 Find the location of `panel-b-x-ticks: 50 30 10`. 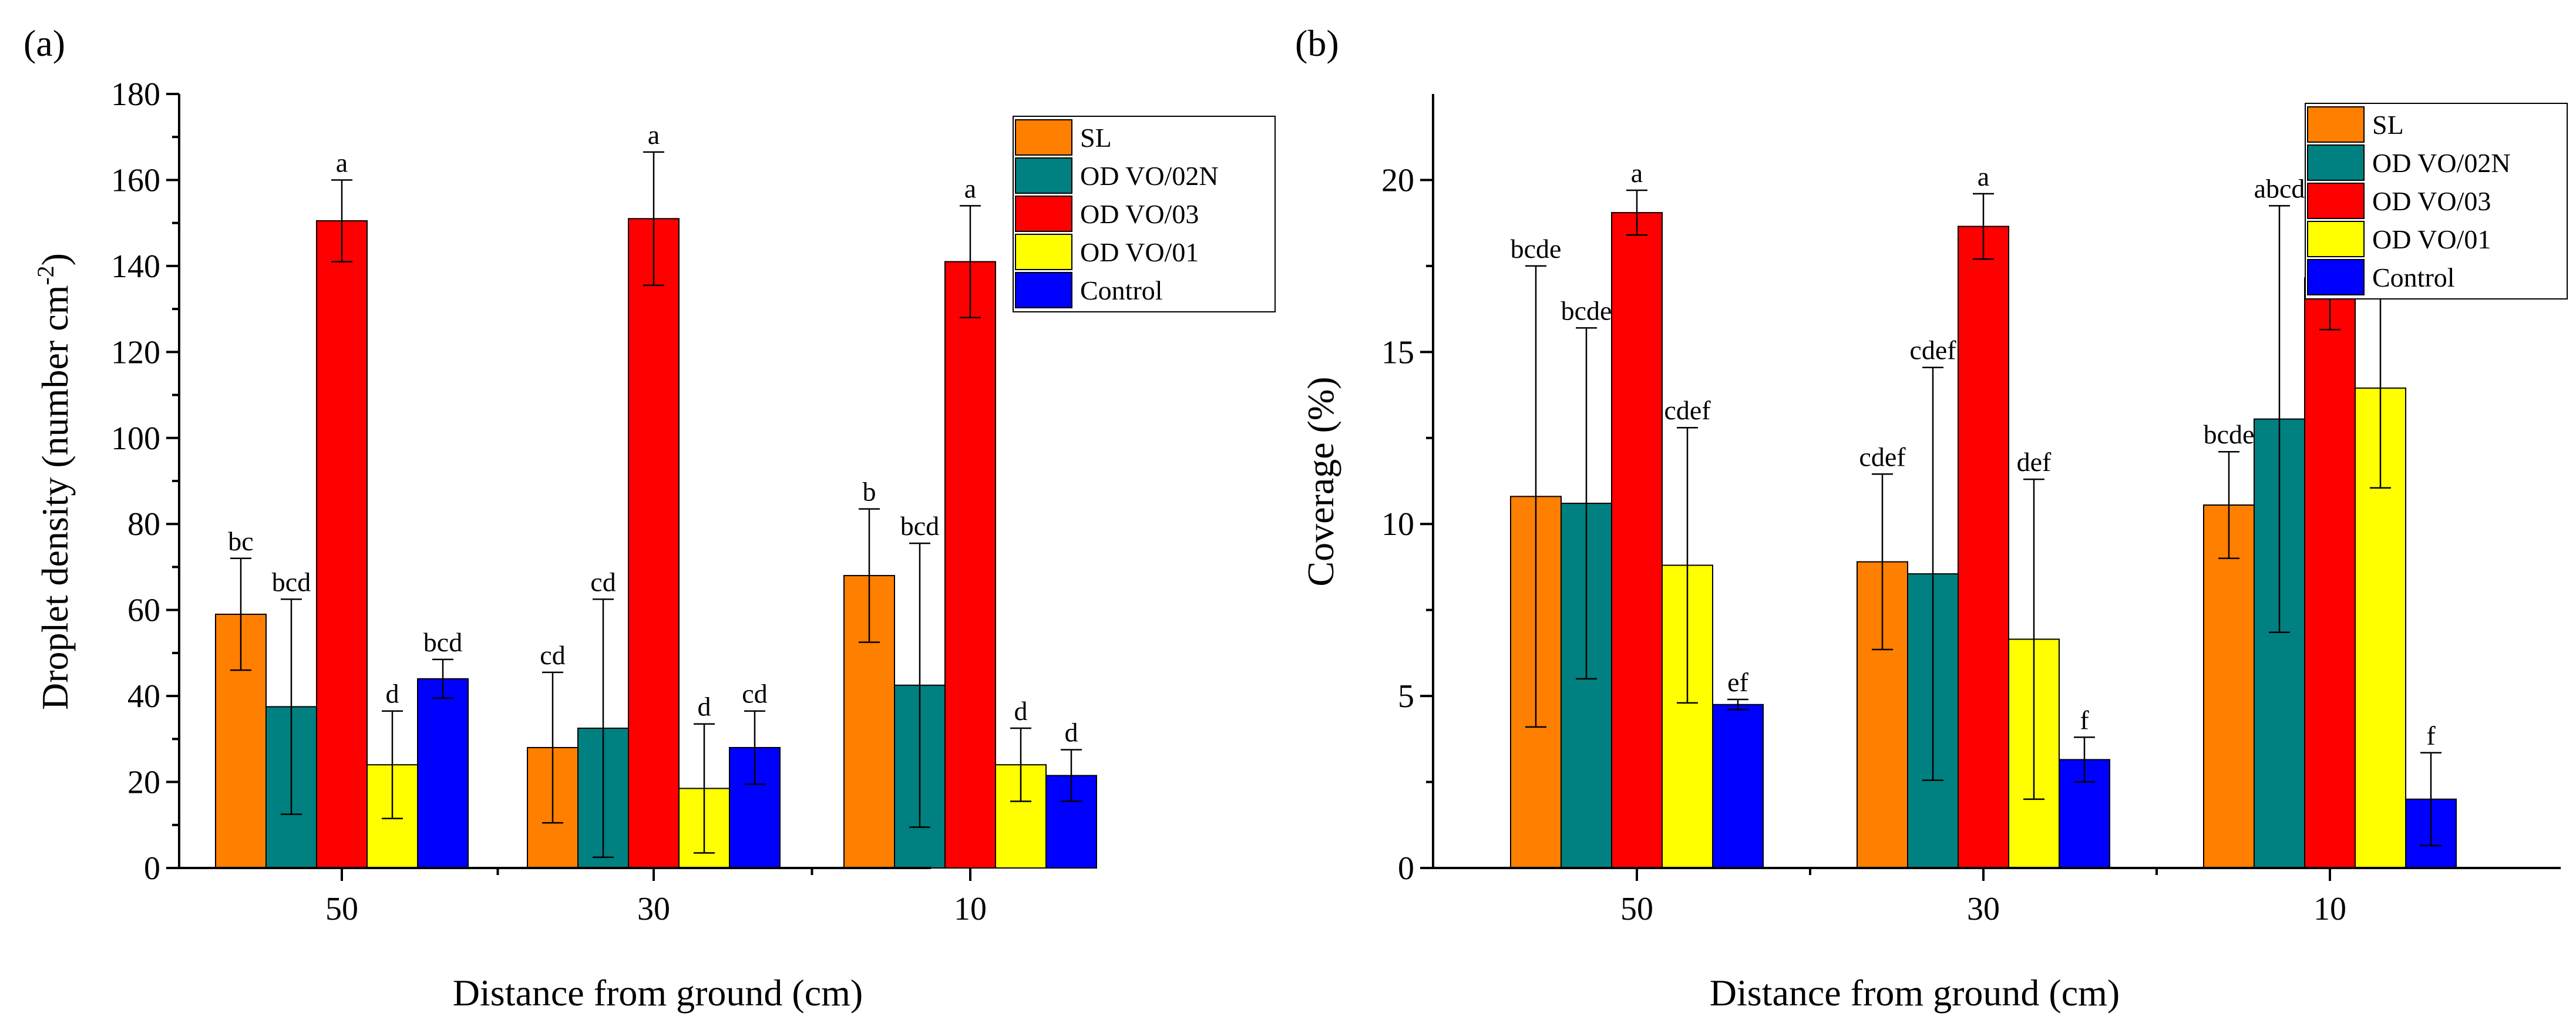

panel-b-x-ticks: 50 30 10 is located at coordinates (1983, 898).